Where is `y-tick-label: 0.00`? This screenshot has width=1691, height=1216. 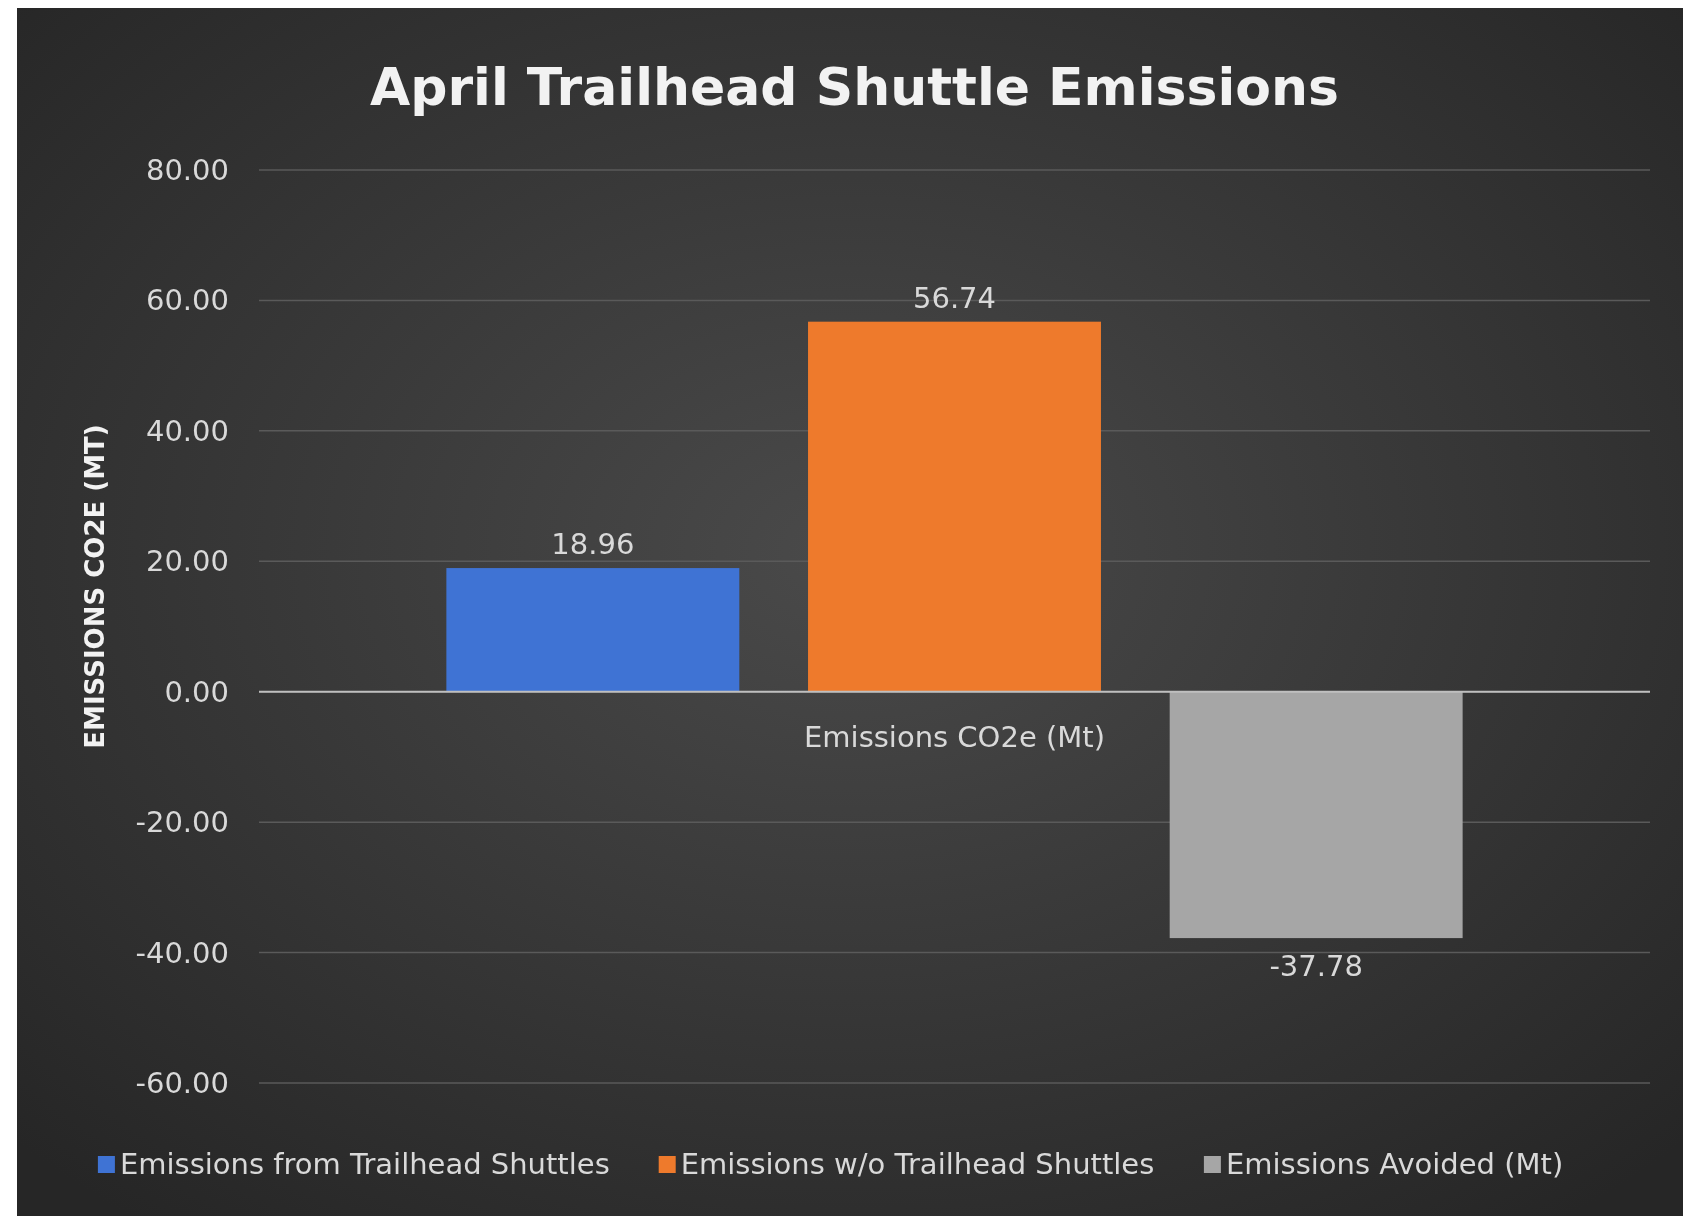 y-tick-label: 0.00 is located at coordinates (196, 691).